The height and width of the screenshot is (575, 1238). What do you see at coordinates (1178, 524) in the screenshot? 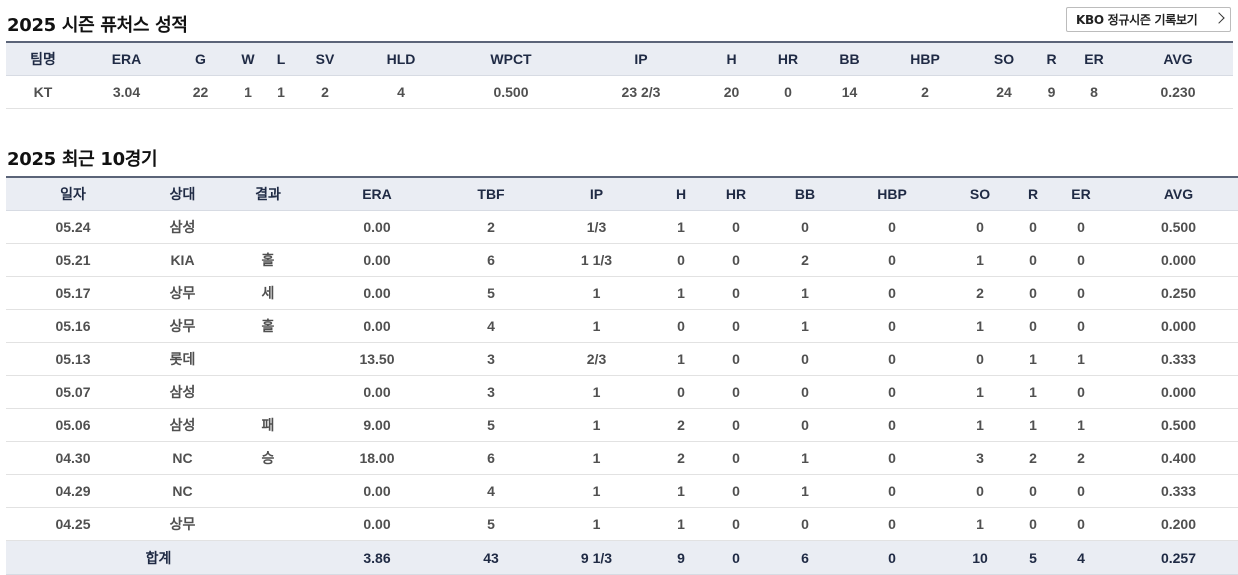
I see `table-cell: 0.200` at bounding box center [1178, 524].